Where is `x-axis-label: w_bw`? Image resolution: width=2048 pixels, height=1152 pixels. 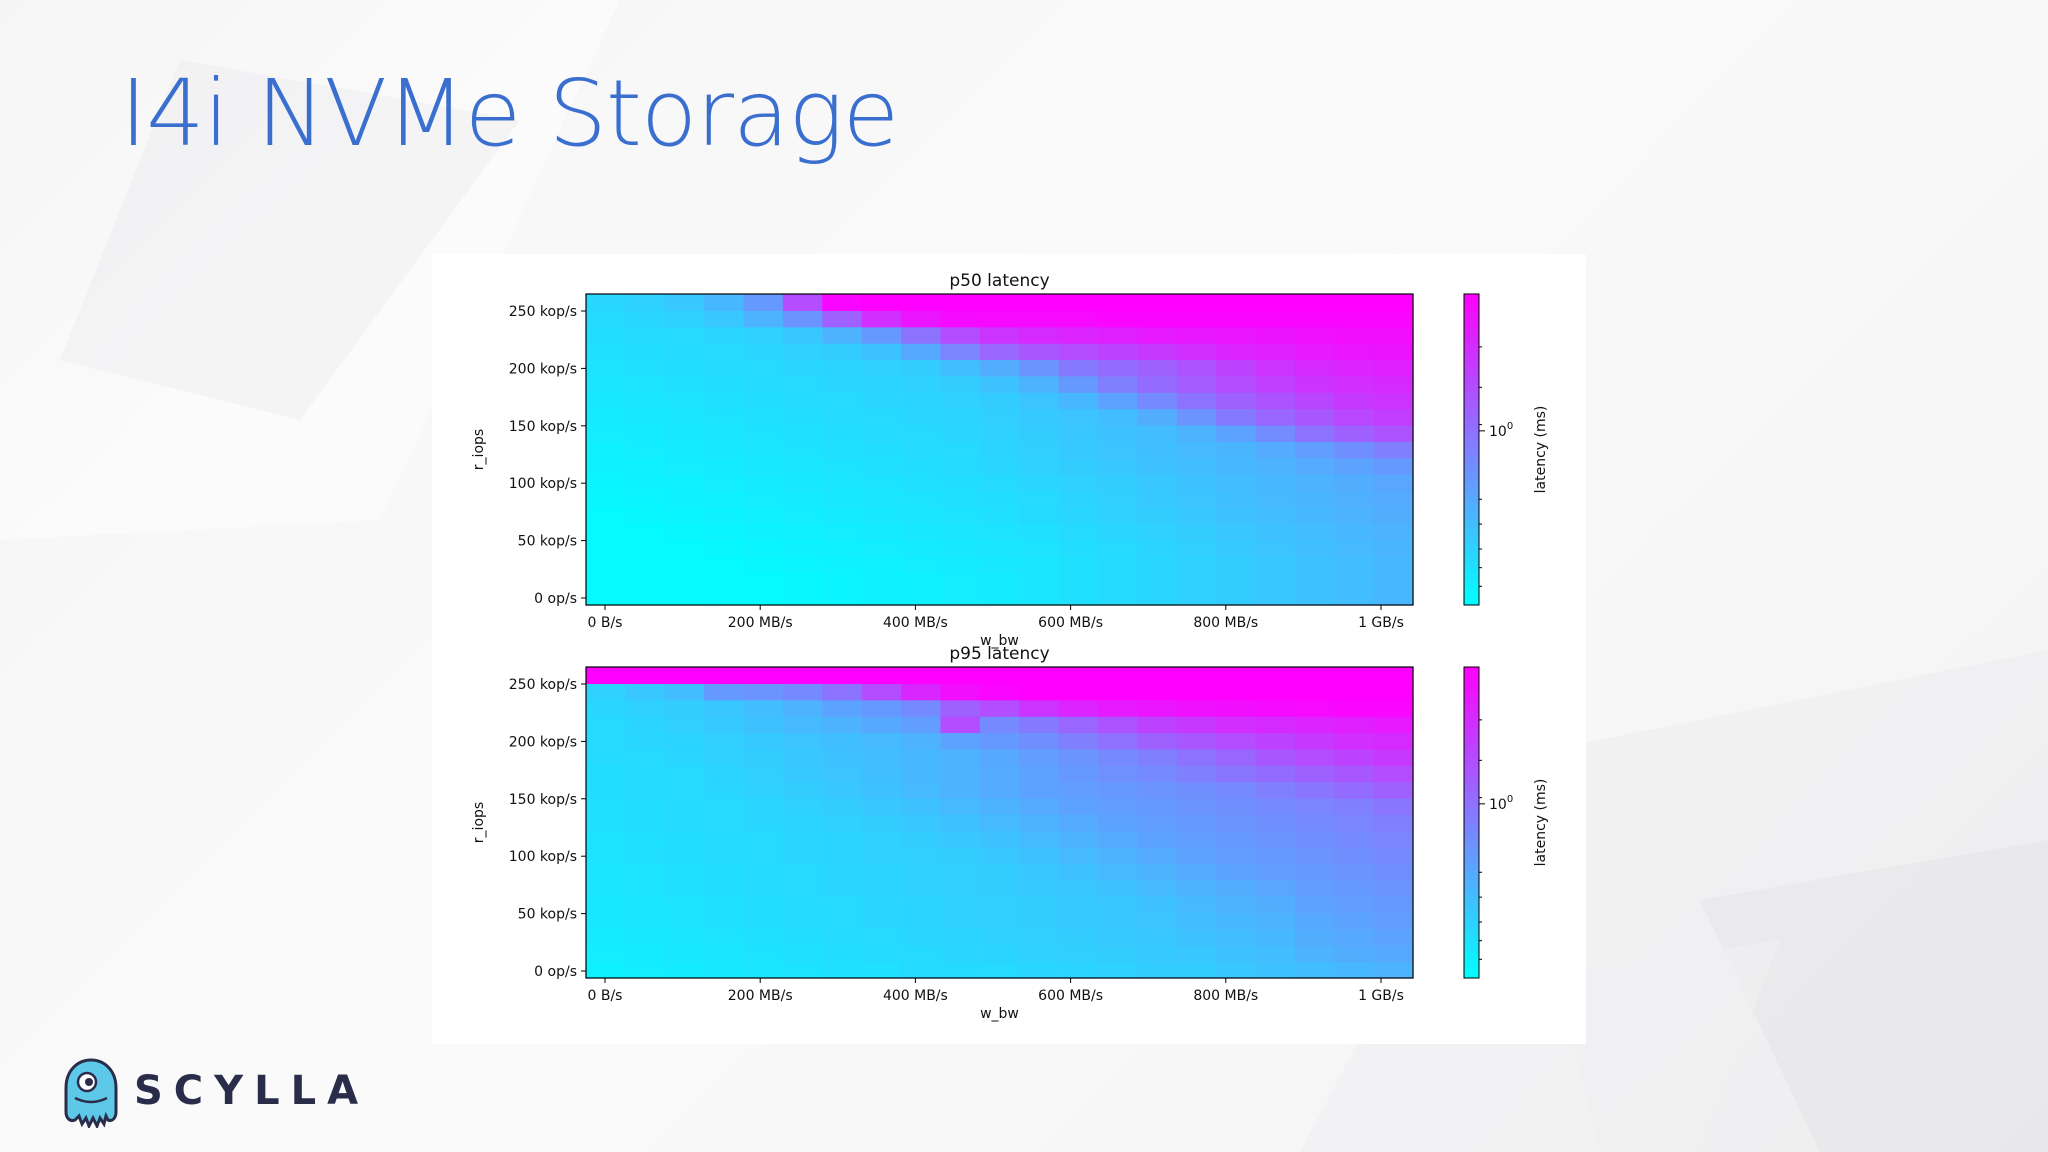 x-axis-label: w_bw is located at coordinates (999, 641).